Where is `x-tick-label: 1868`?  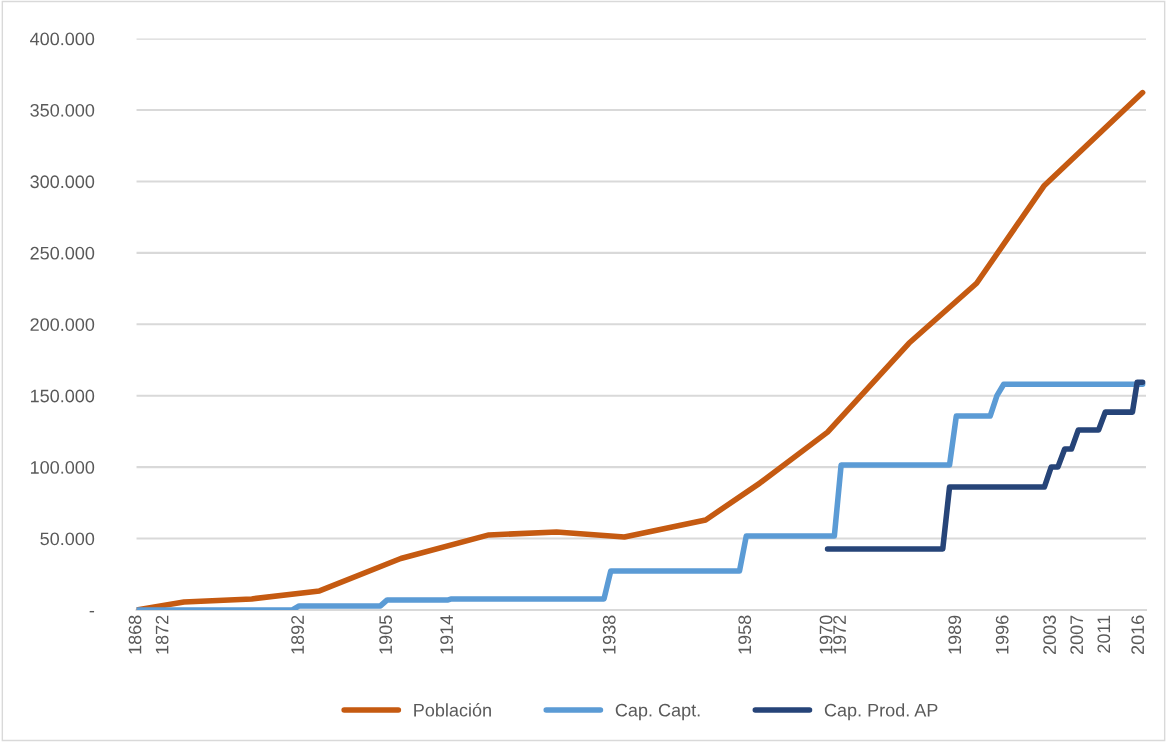 x-tick-label: 1868 is located at coordinates (135, 634).